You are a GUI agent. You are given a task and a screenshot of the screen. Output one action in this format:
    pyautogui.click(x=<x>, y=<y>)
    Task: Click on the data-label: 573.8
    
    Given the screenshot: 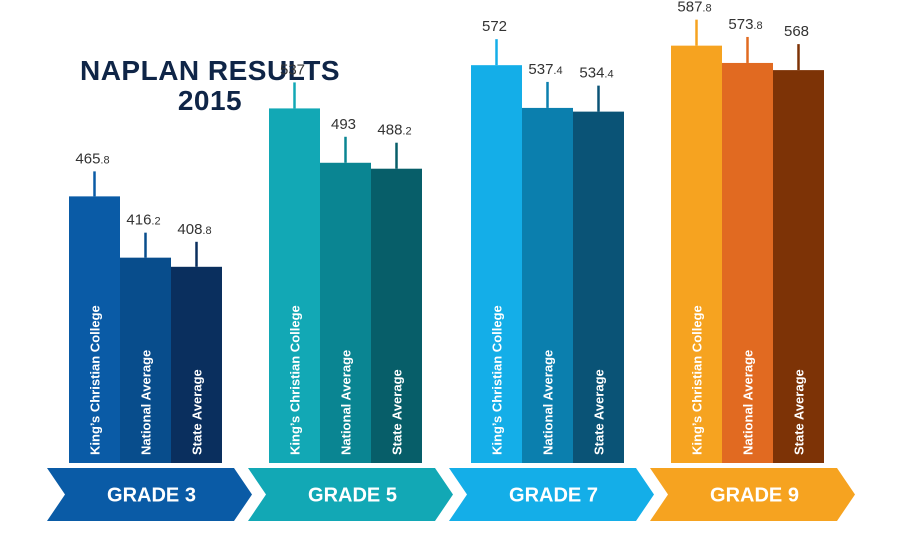 What is the action you would take?
    pyautogui.click(x=745, y=24)
    